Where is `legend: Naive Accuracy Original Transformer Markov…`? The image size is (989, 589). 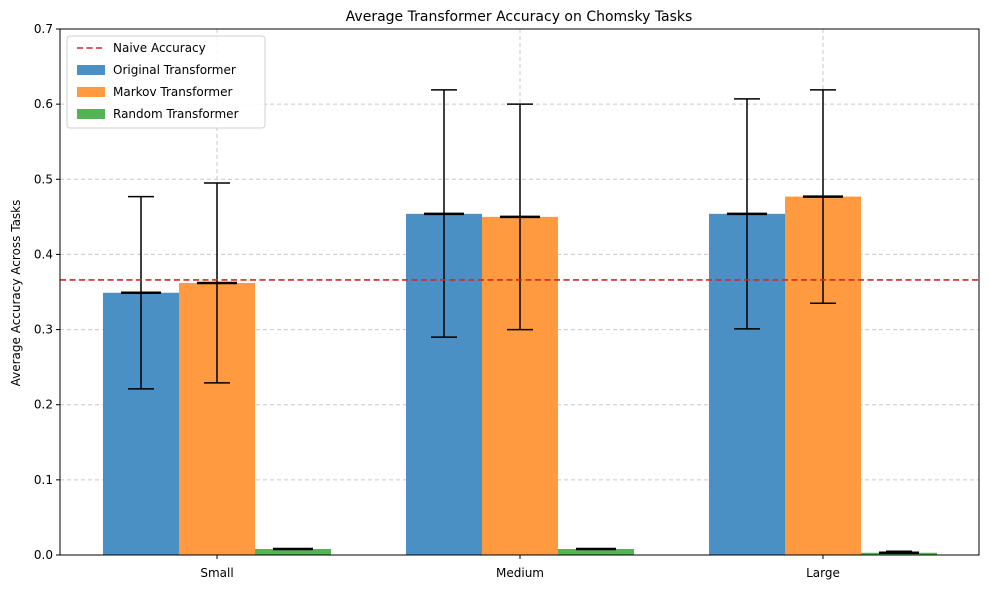
legend: Naive Accuracy Original Transformer Markov… is located at coordinates (166, 82).